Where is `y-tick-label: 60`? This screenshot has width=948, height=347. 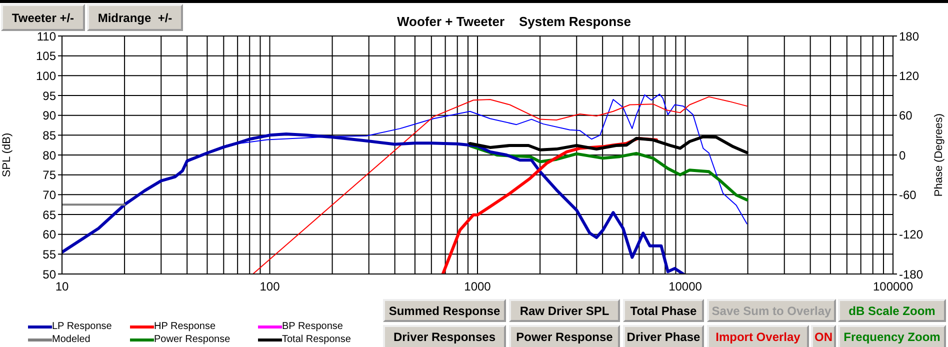
y-tick-label: 60 is located at coordinates (49, 235).